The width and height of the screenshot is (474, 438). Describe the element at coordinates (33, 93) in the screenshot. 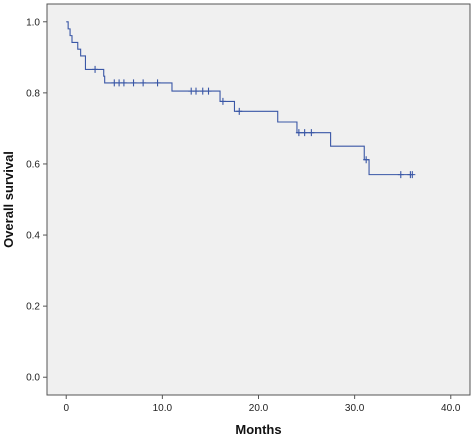

I see `y-tick-label: 0.8` at that location.